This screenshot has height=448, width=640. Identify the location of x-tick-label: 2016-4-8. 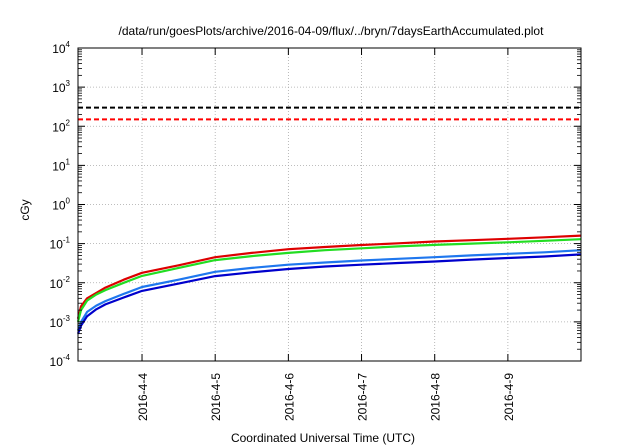
(436, 397).